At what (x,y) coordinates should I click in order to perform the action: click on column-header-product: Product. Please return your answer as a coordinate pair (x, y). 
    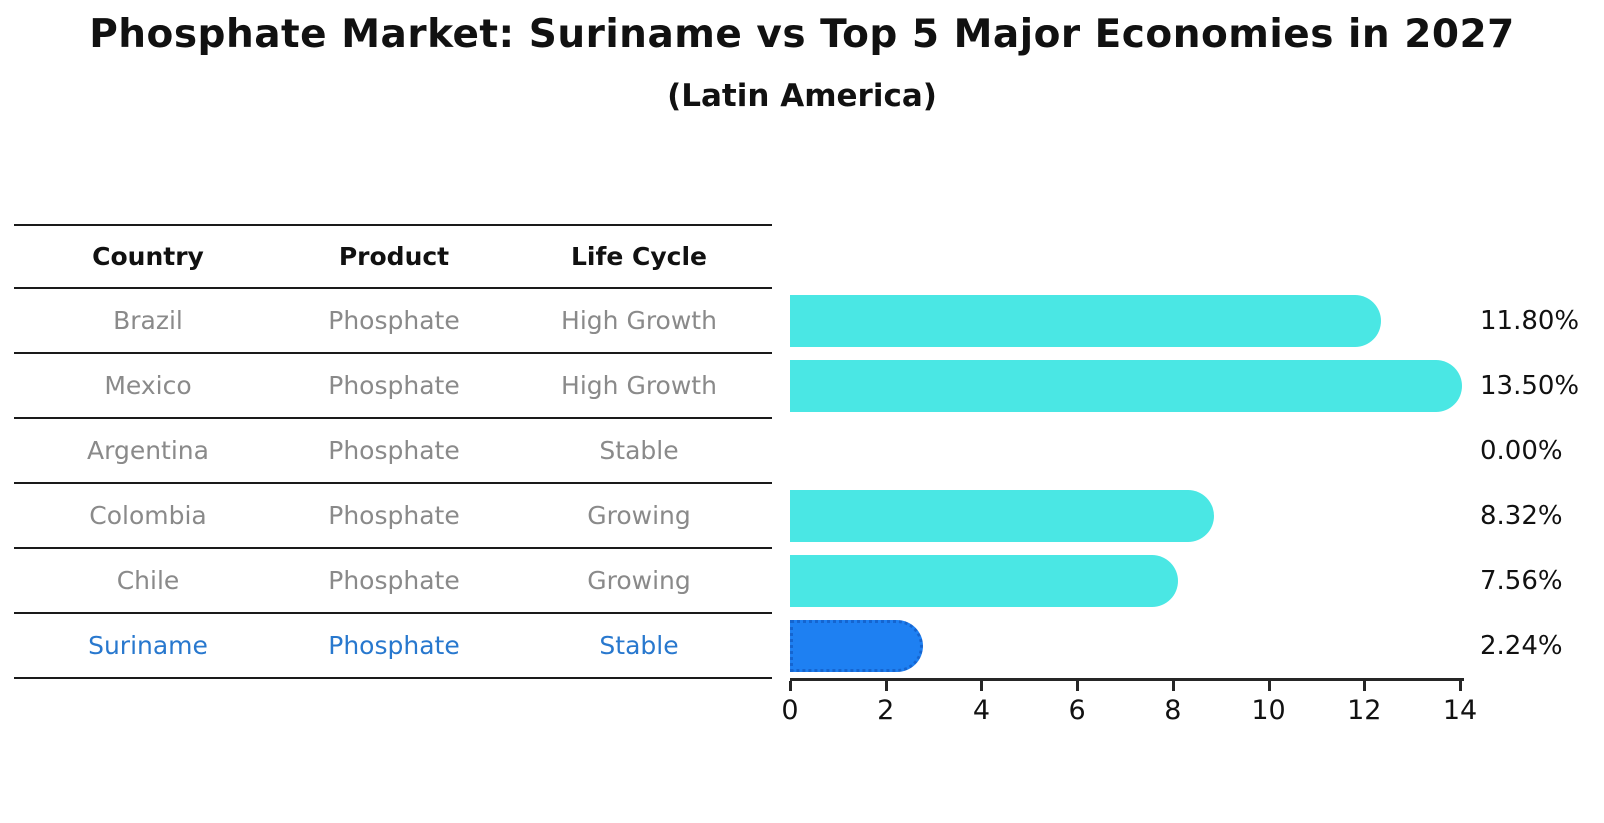
    Looking at the image, I should click on (394, 256).